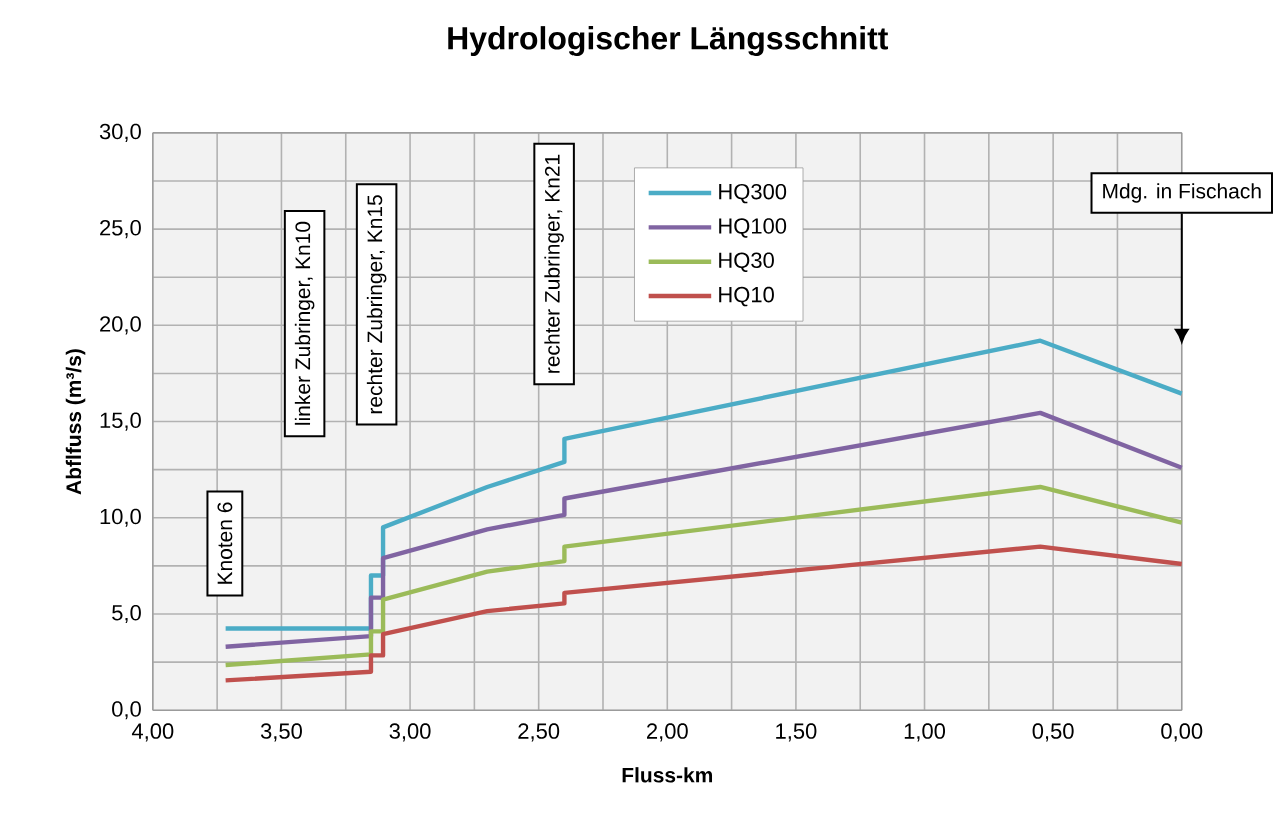 This screenshot has width=1273, height=821. I want to click on annotation: rechter Zubringer, Kn15, so click(376, 304).